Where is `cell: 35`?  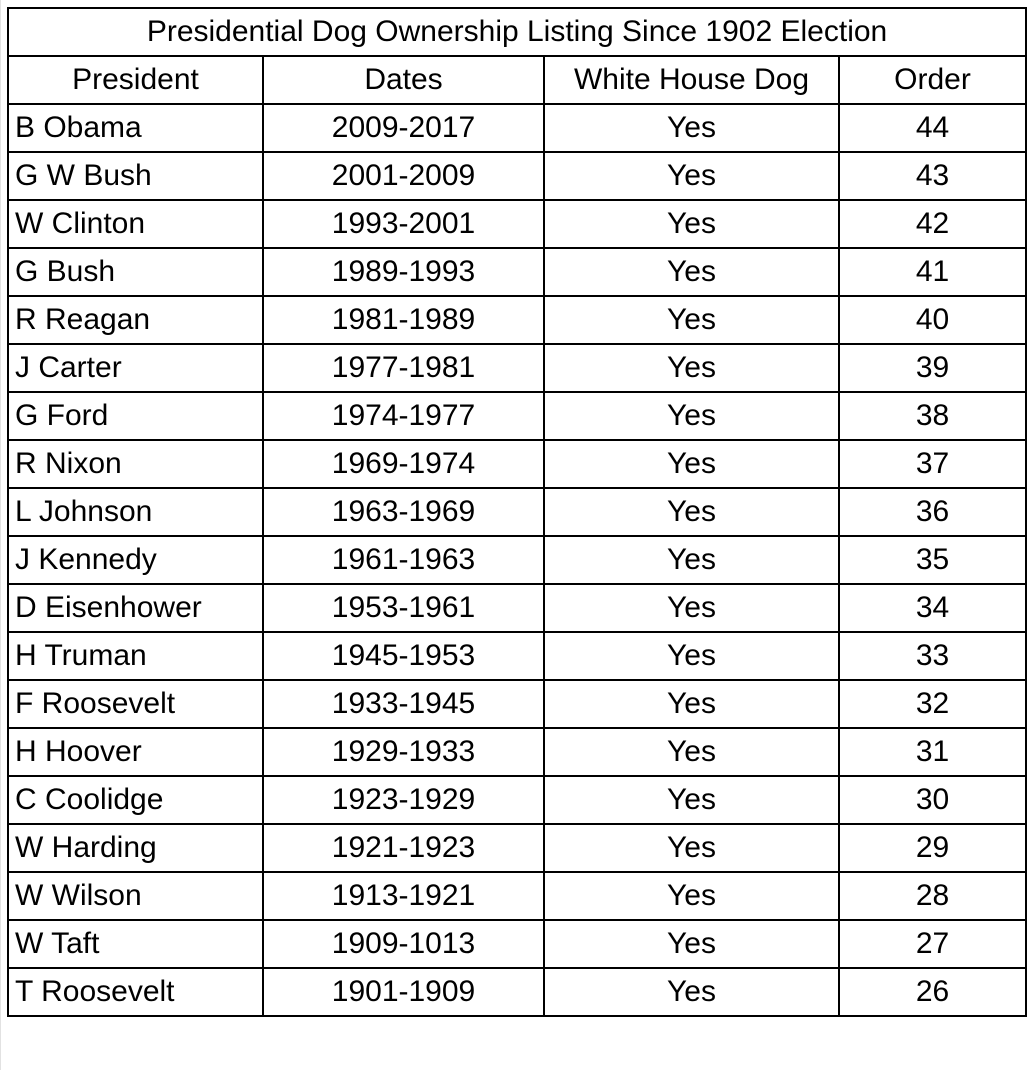 cell: 35 is located at coordinates (932, 560).